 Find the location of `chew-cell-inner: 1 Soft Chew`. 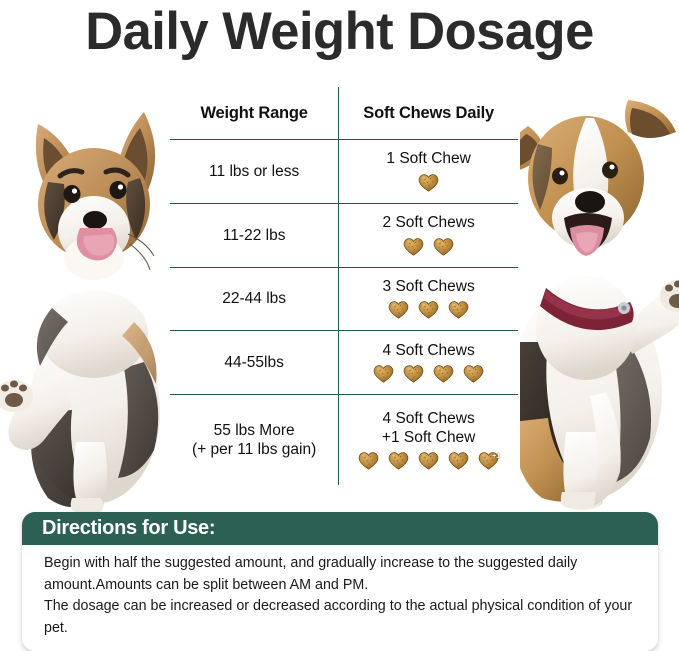

chew-cell-inner: 1 Soft Chew is located at coordinates (428, 171).